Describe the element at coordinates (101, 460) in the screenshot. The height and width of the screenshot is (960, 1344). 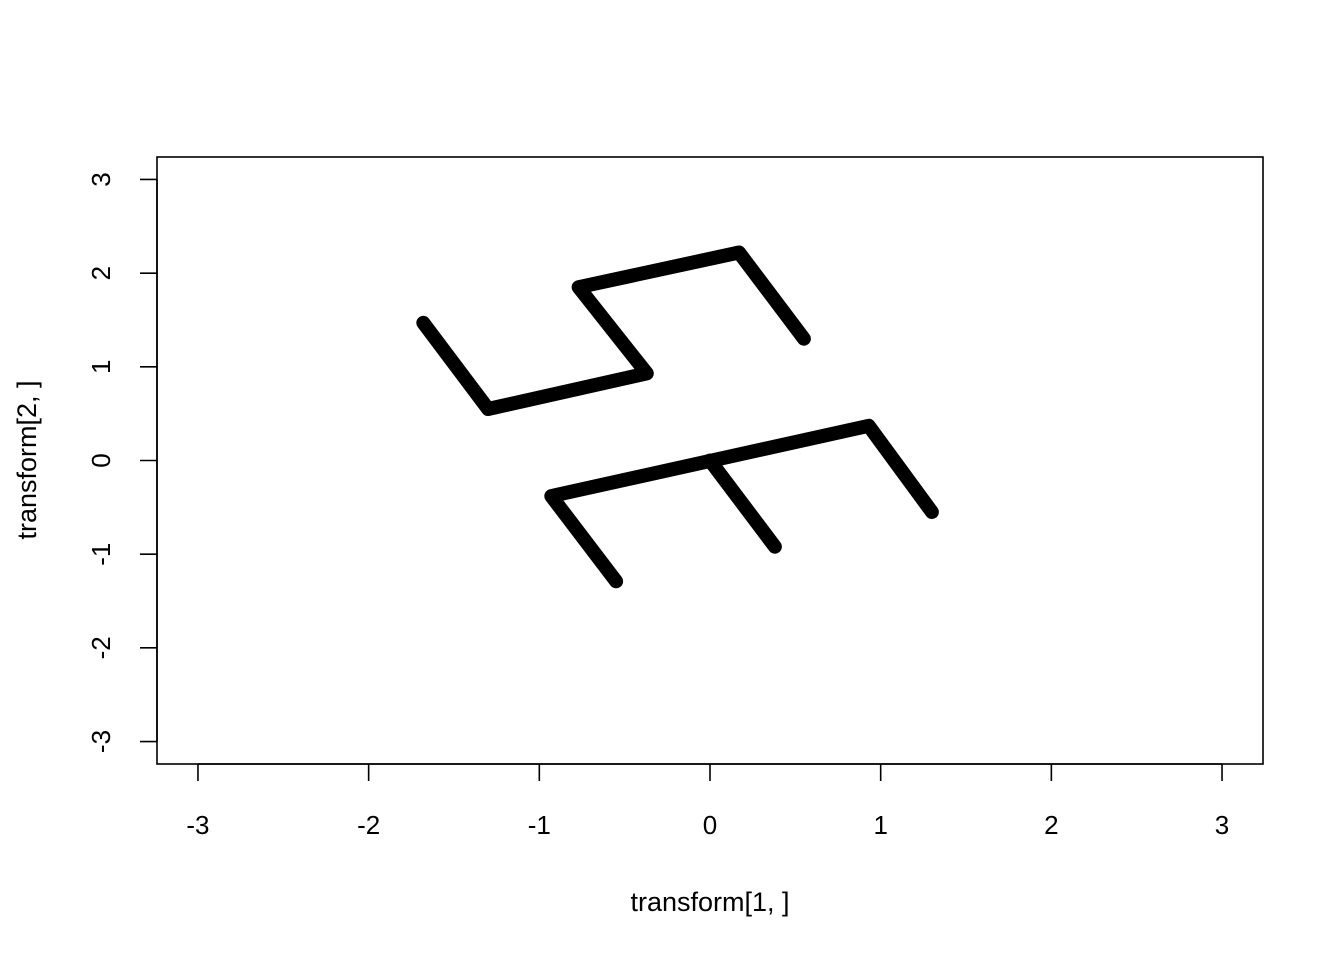
I see `y-tick-label: 0` at that location.